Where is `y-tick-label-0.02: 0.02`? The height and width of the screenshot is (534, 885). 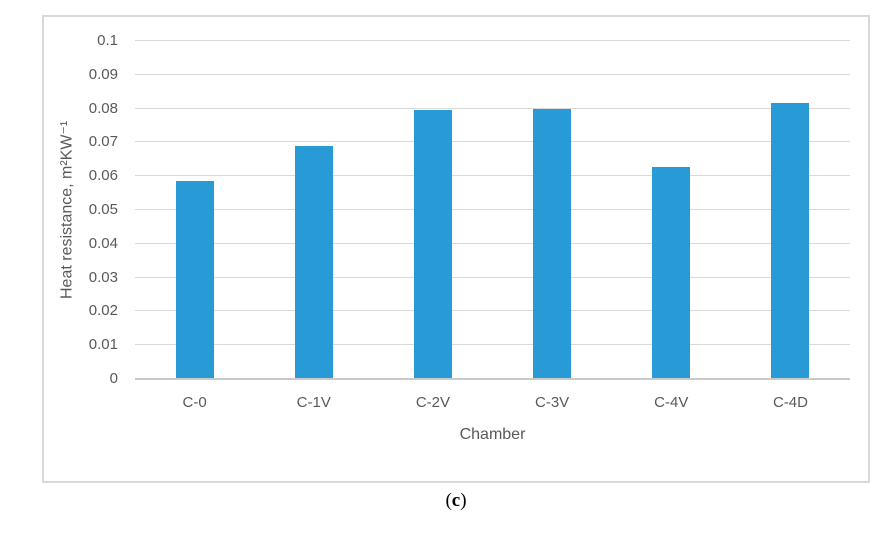
y-tick-label-0.02: 0.02 is located at coordinates (103, 311).